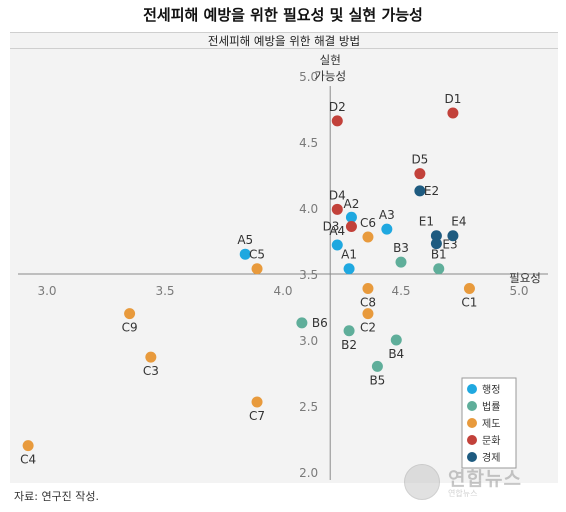  Describe the element at coordinates (422, 482) in the screenshot. I see `watermark-emblem-icon` at that location.